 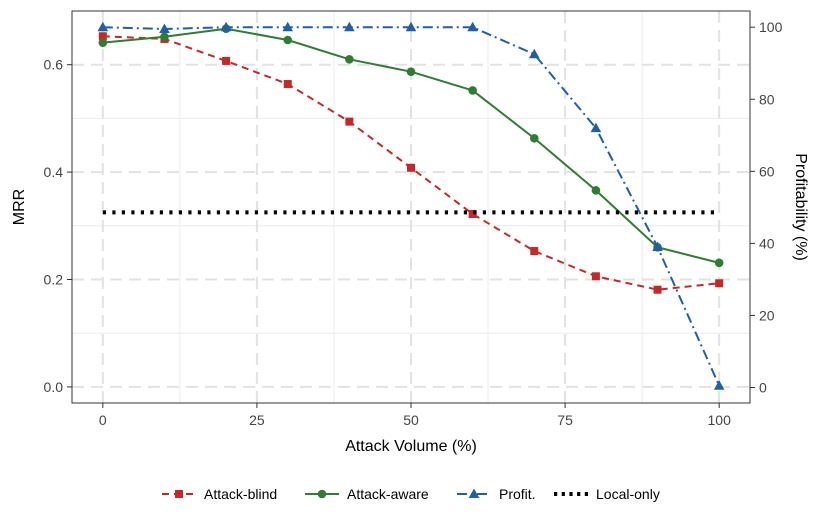 I want to click on y-tick-label: 0.0, so click(x=54, y=387).